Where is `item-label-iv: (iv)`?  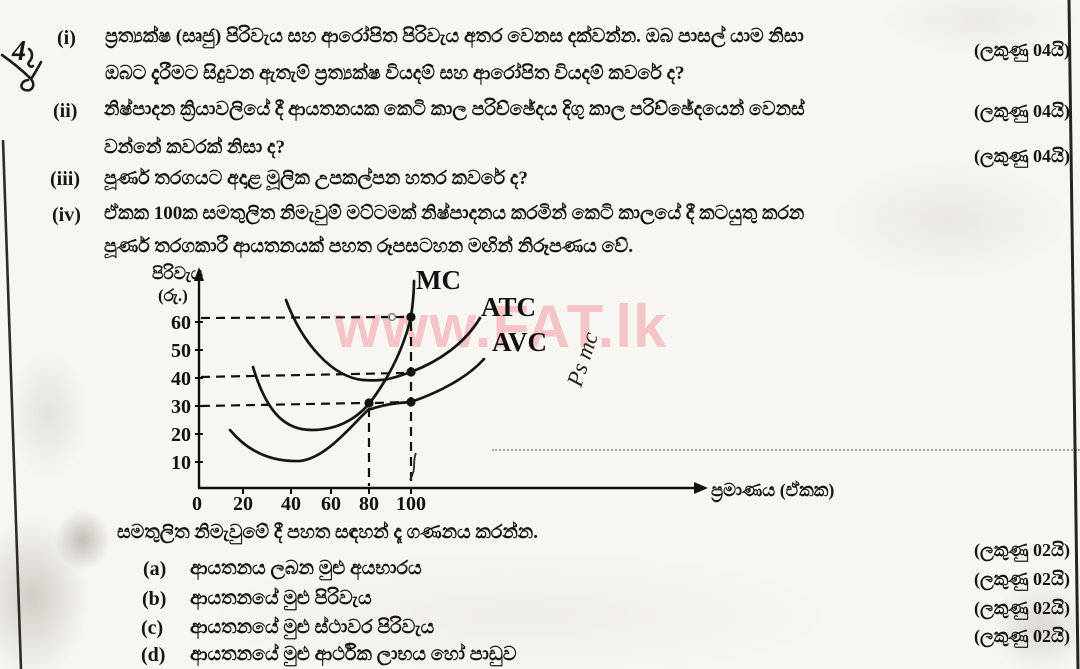
item-label-iv: (iv) is located at coordinates (66, 215).